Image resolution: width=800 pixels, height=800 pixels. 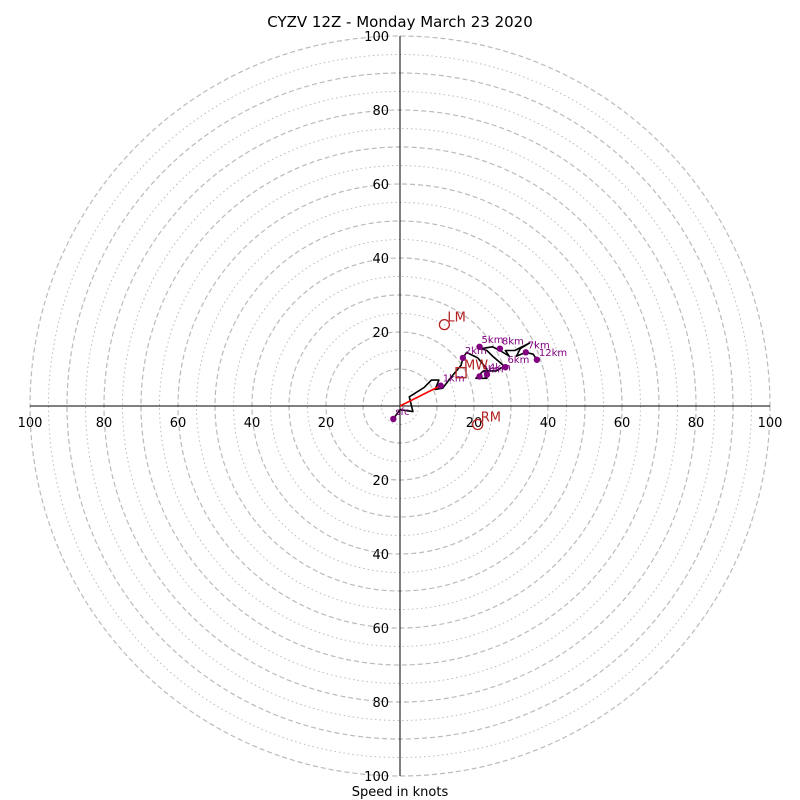 I want to click on height-marker-label: 5km, so click(x=493, y=340).